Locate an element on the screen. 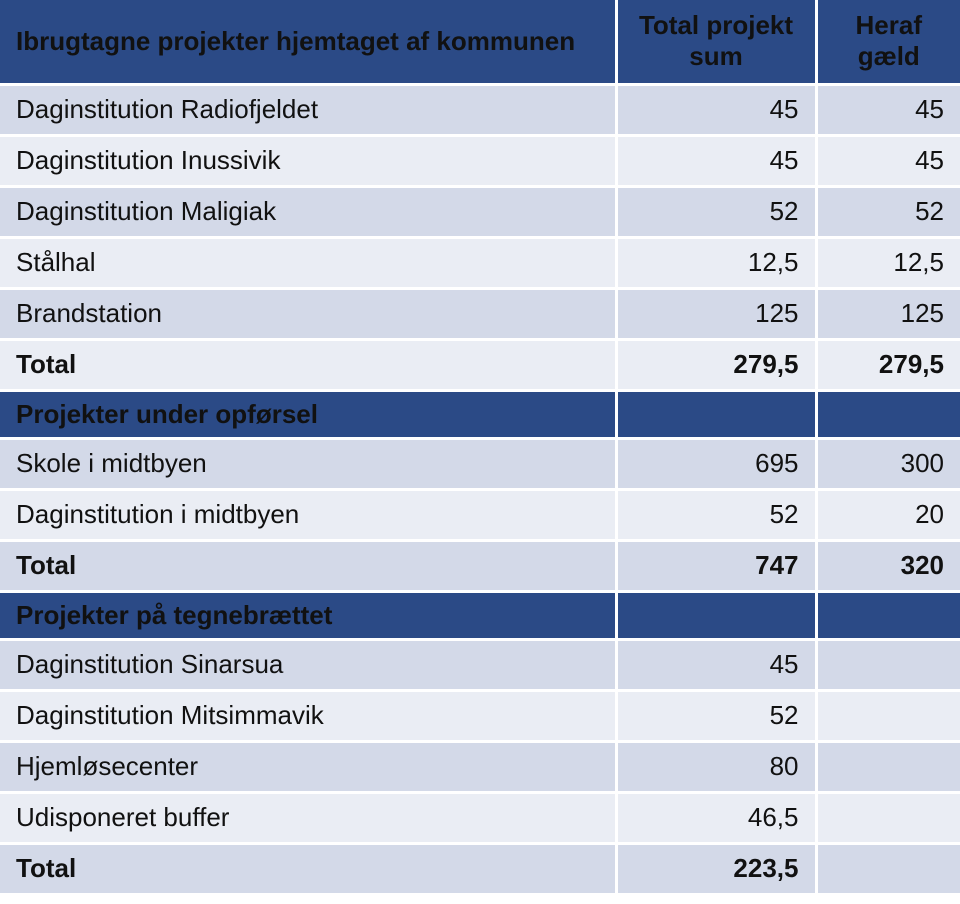 Image resolution: width=960 pixels, height=904 pixels. table-row: Hjemløsecenter 80 is located at coordinates (480, 767).